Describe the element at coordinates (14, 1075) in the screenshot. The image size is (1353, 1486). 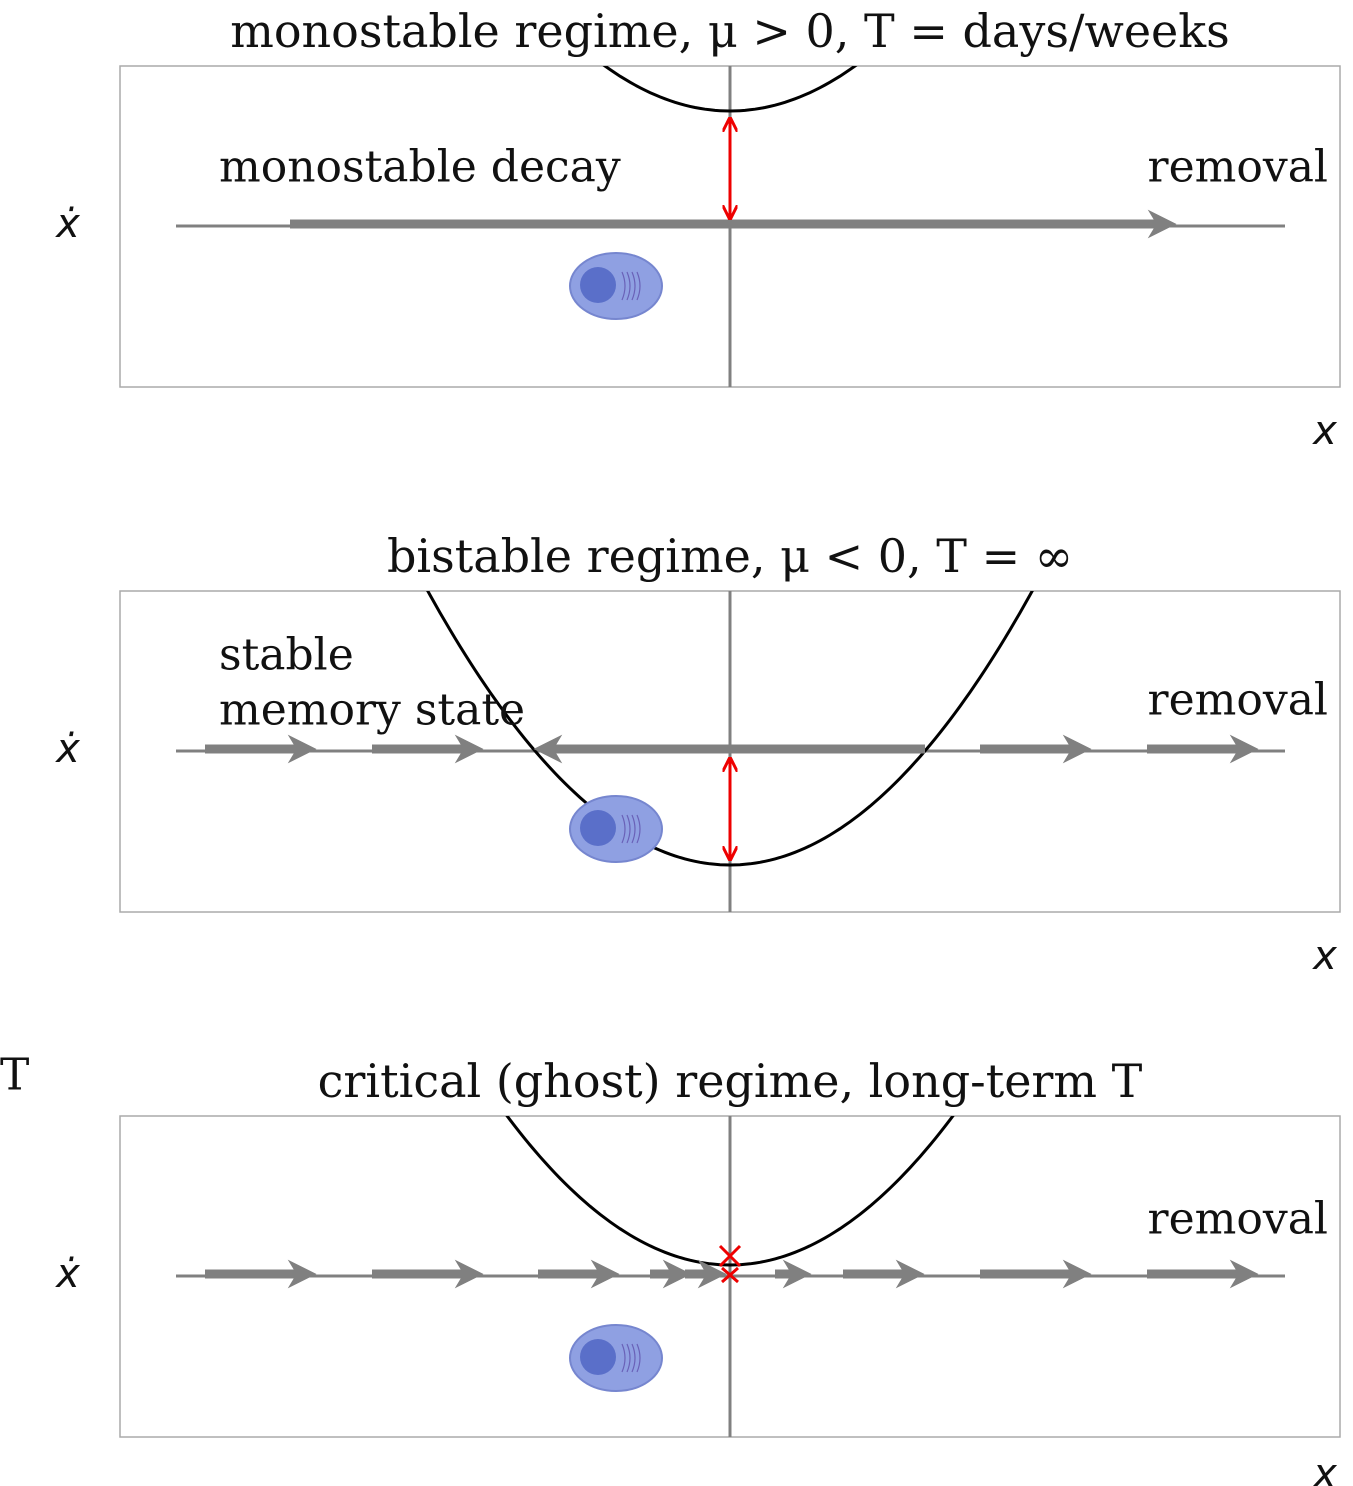
I see `side-label: T` at that location.